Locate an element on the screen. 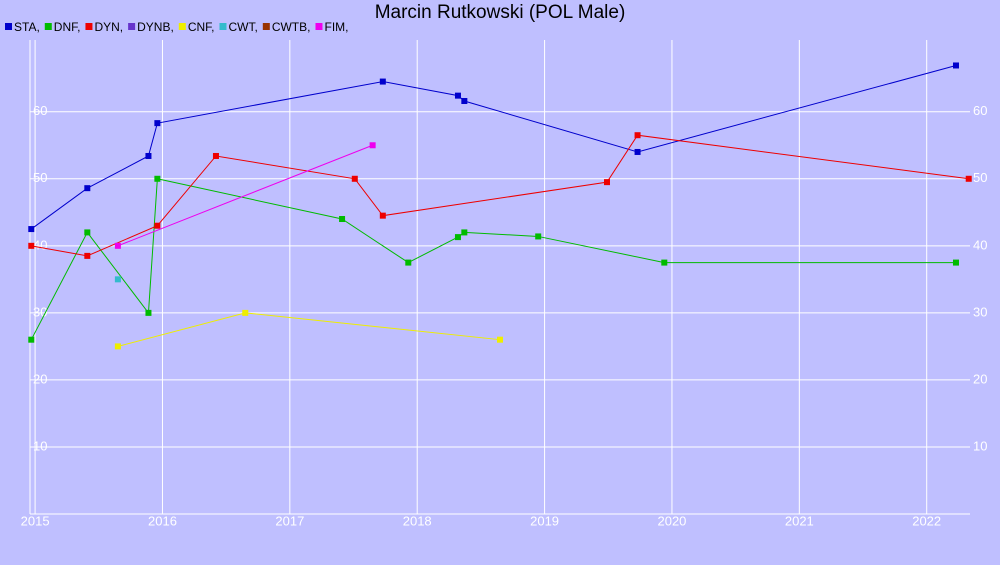 Image resolution: width=1000 pixels, height=565 pixels. x-tick-label: 2015 is located at coordinates (35, 520).